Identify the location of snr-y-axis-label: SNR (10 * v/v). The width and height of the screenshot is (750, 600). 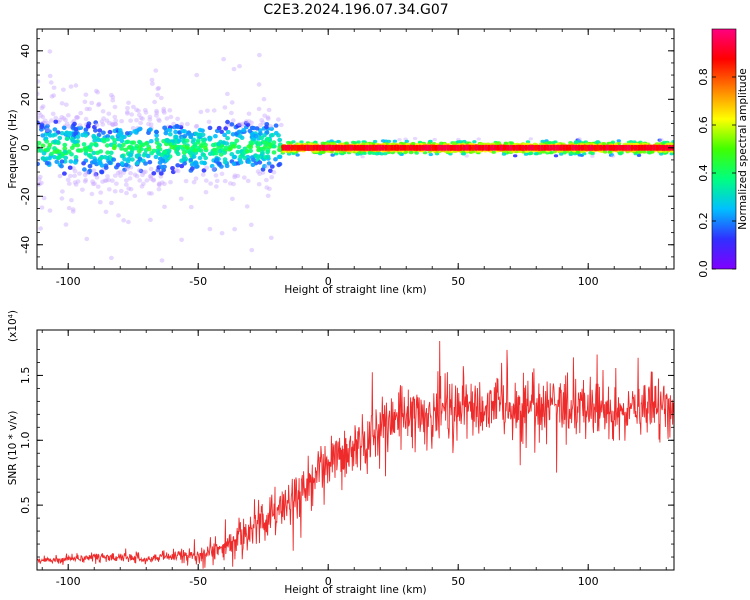
(13, 448).